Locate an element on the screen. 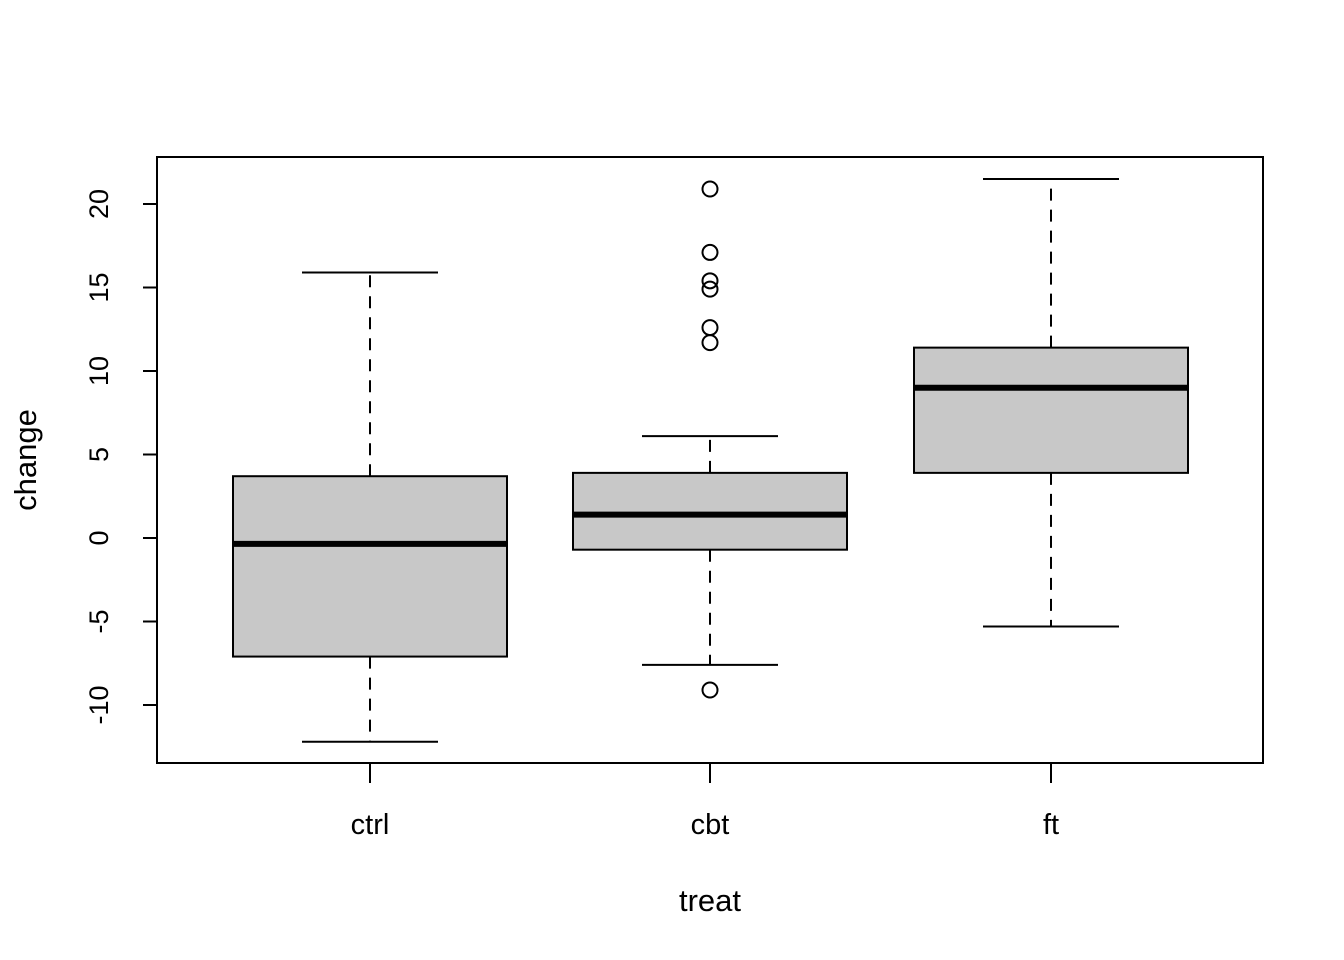 The width and height of the screenshot is (1344, 960). y-axis-title: change is located at coordinates (25, 460).